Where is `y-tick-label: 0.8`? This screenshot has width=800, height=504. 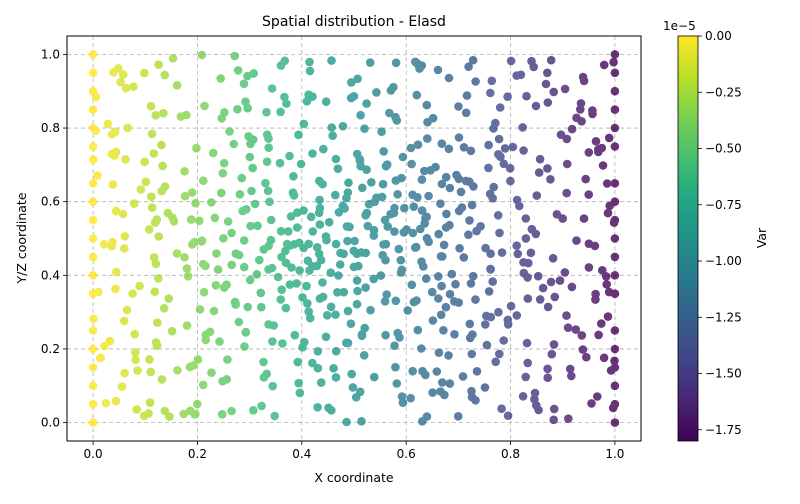
y-tick-label: 0.8 is located at coordinates (50, 128).